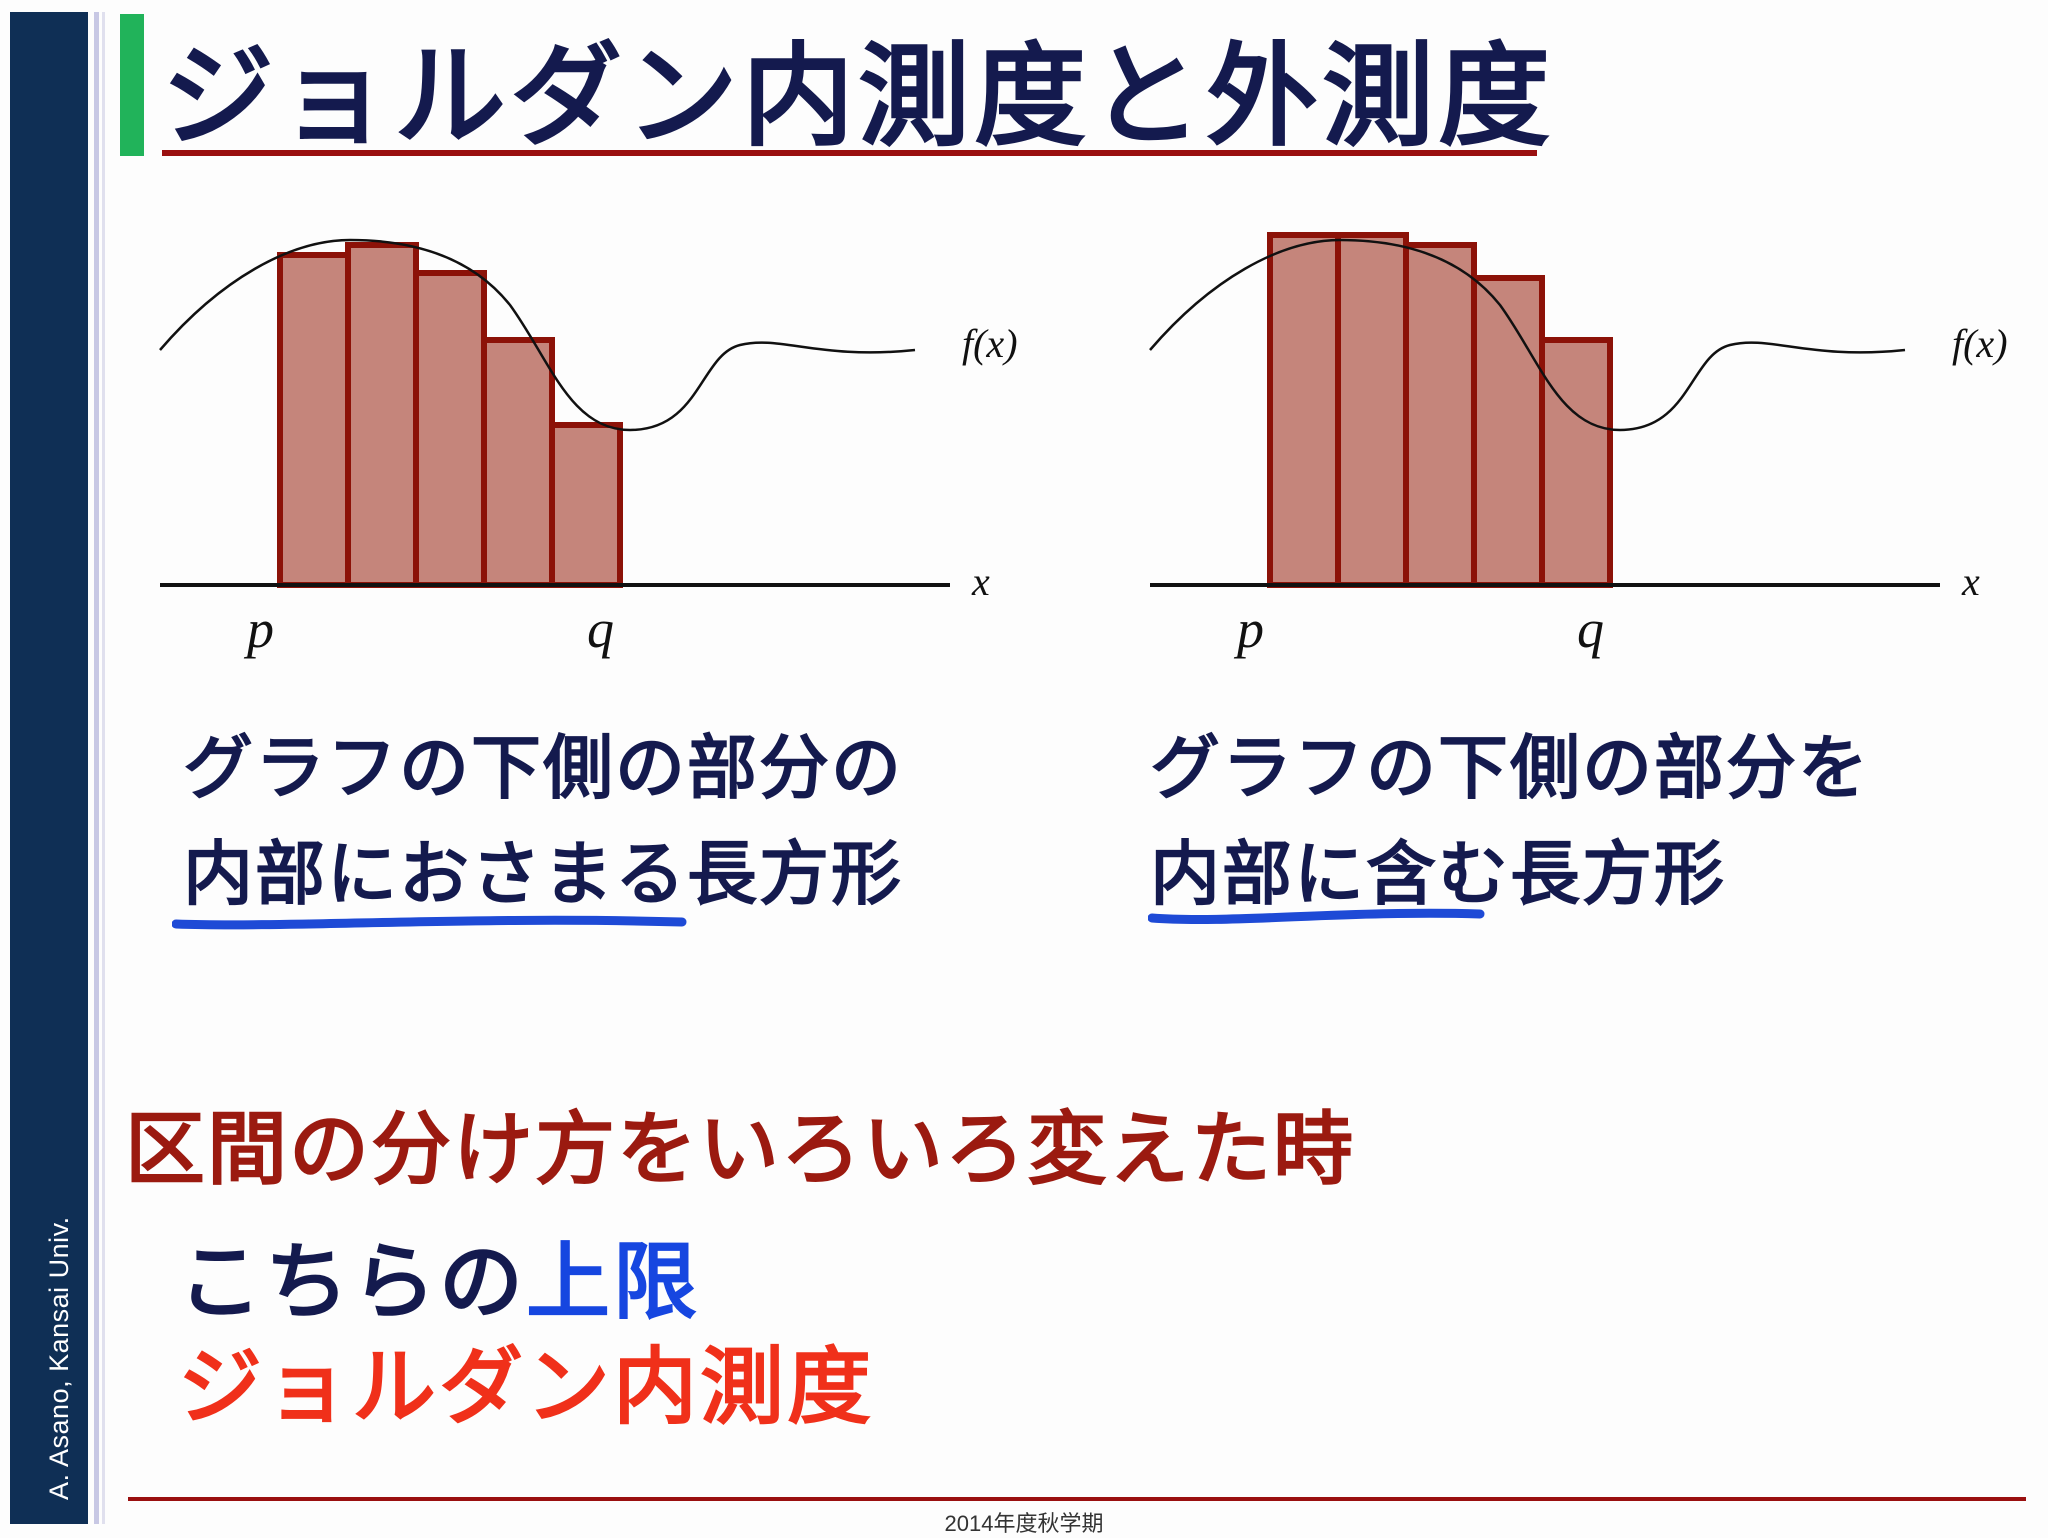 This screenshot has width=2048, height=1538. I want to click on supremum-prefix: こちらの, so click(352, 1282).